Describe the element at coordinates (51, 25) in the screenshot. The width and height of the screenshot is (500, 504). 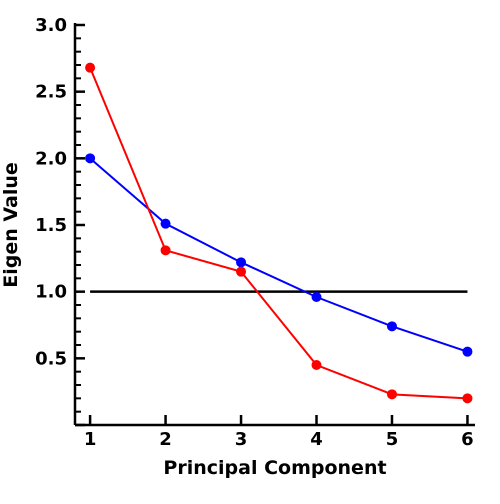
I see `y-tick-label: 3.0` at that location.